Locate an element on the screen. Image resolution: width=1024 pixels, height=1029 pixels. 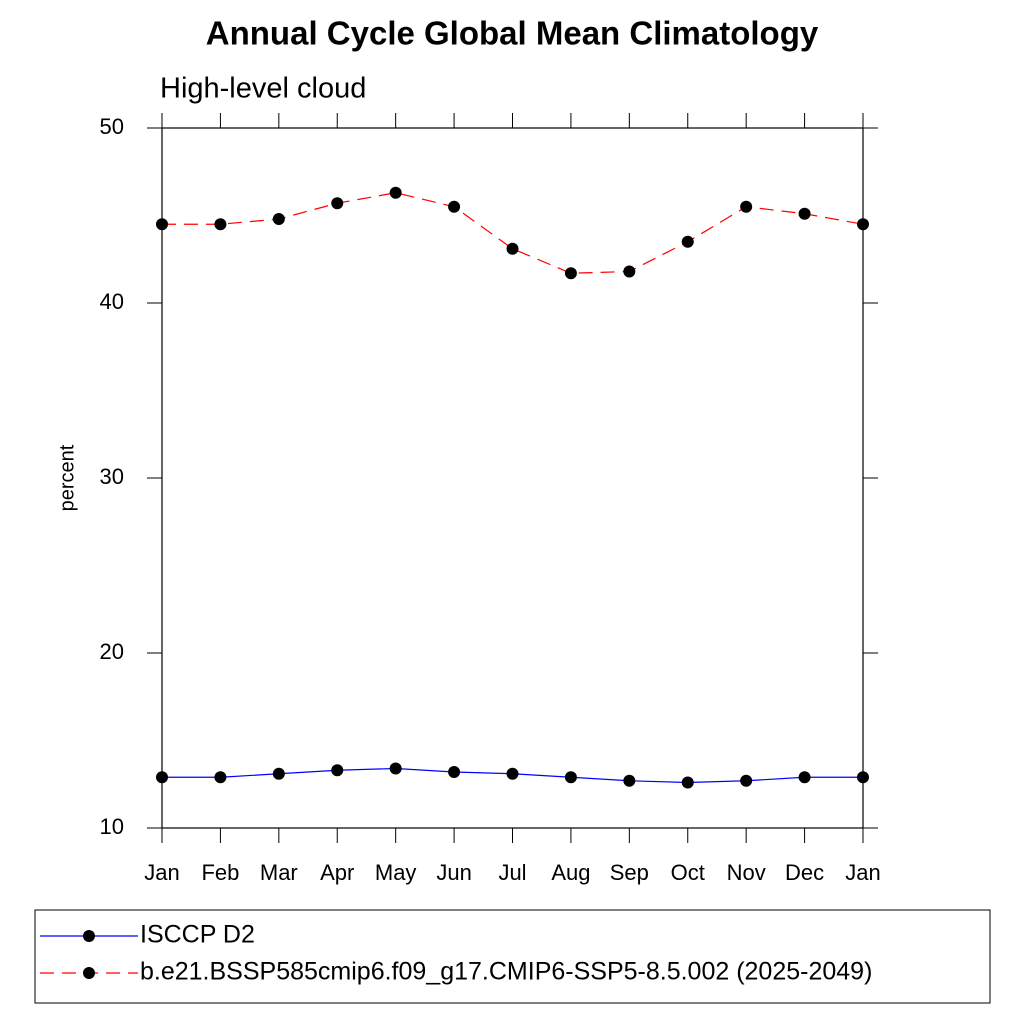
legend-label: ISCCP D2 is located at coordinates (197, 935).